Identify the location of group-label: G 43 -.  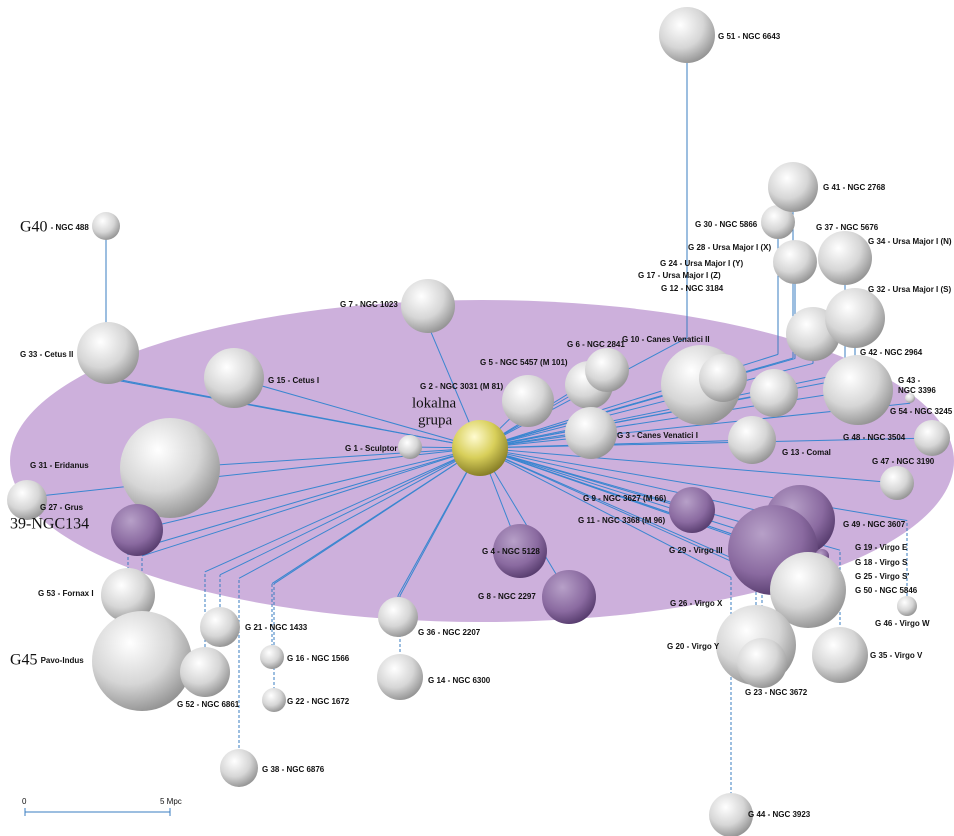
(909, 380).